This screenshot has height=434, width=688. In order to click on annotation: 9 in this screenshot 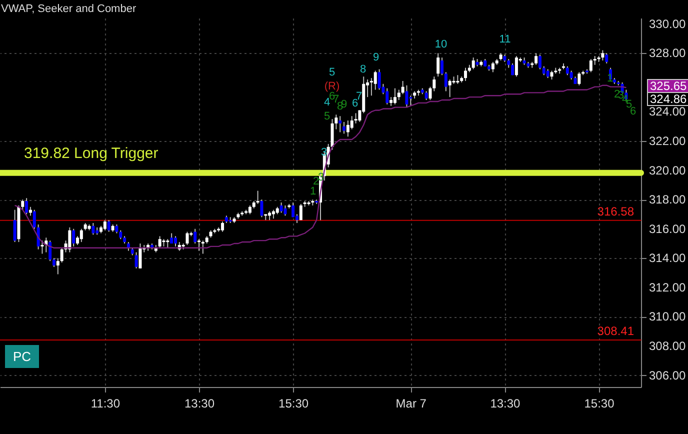, I will do `click(376, 58)`.